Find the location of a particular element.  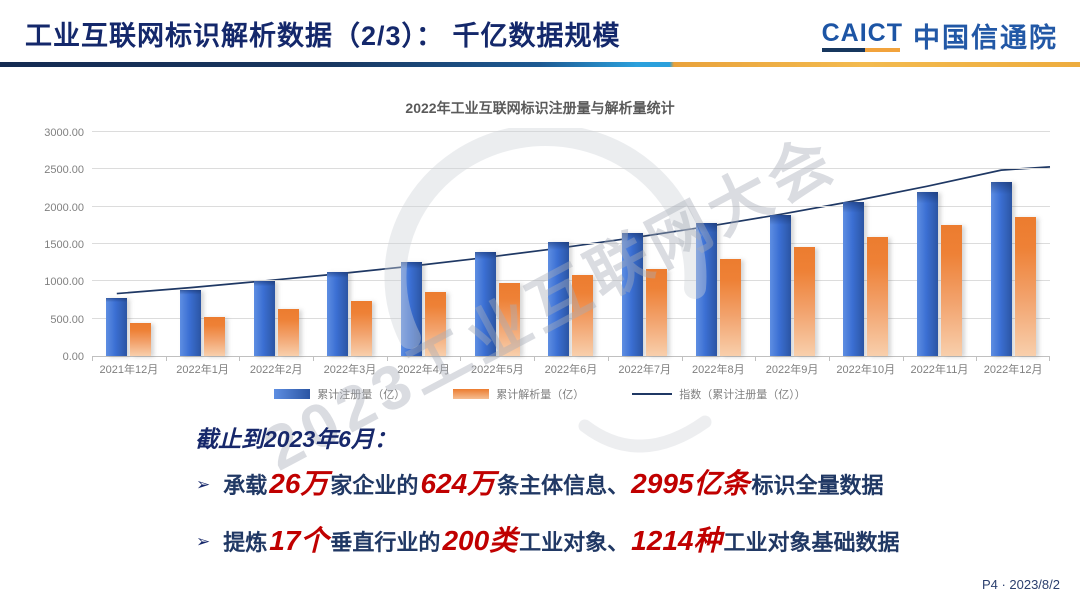

chart-title: 2022年工业互联网标识注册量与解析量统计 is located at coordinates (540, 108).